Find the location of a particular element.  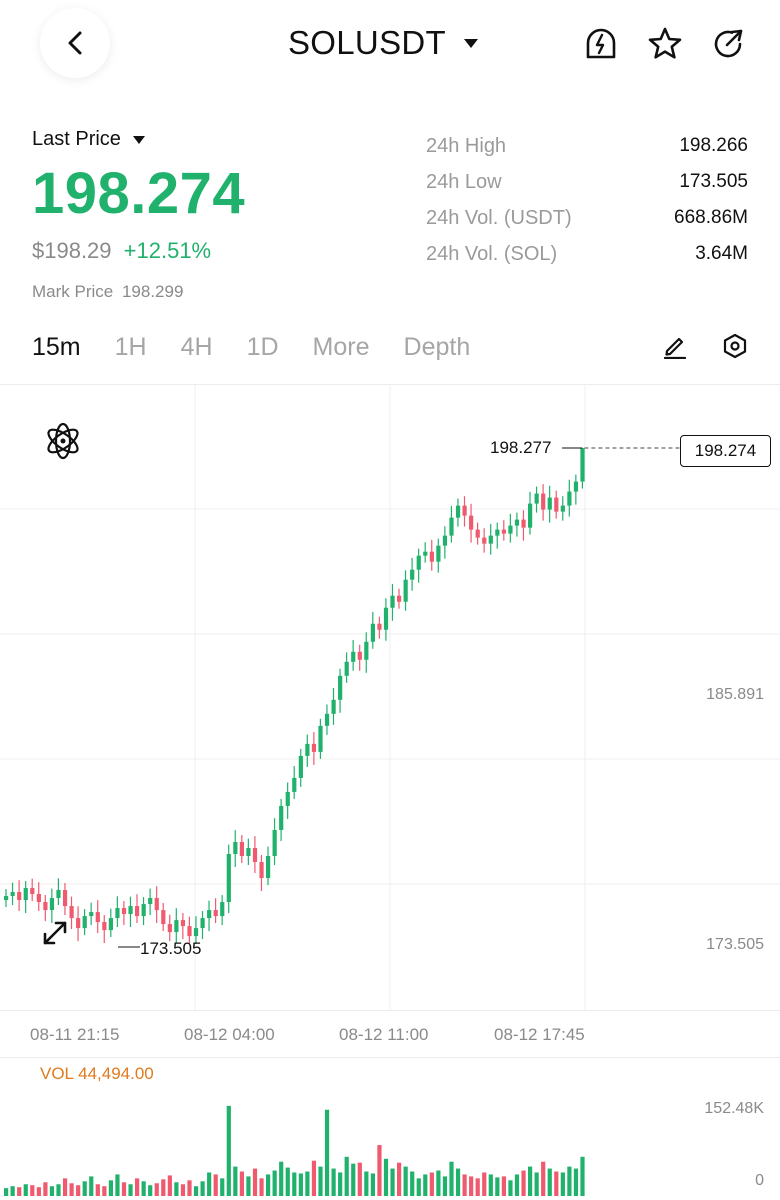

draw-tool-button is located at coordinates (675, 346).